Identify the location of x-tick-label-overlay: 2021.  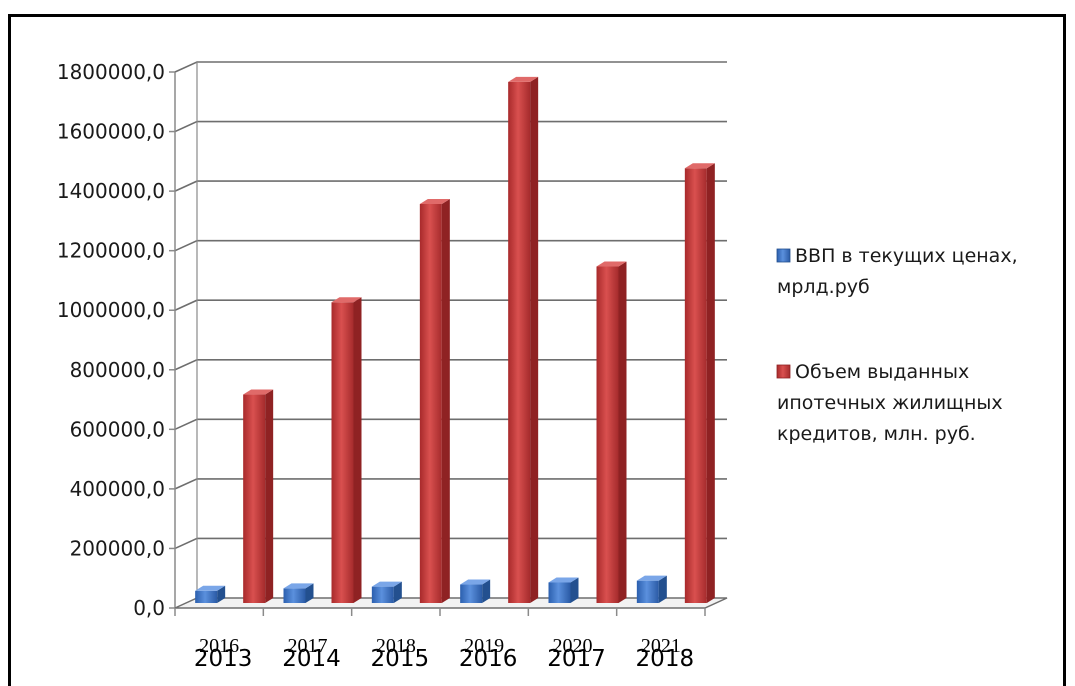
(661, 646).